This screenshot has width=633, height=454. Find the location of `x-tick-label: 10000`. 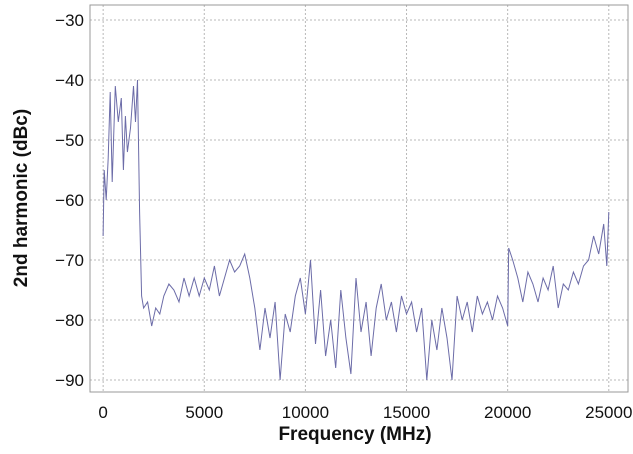

x-tick-label: 10000 is located at coordinates (305, 412).